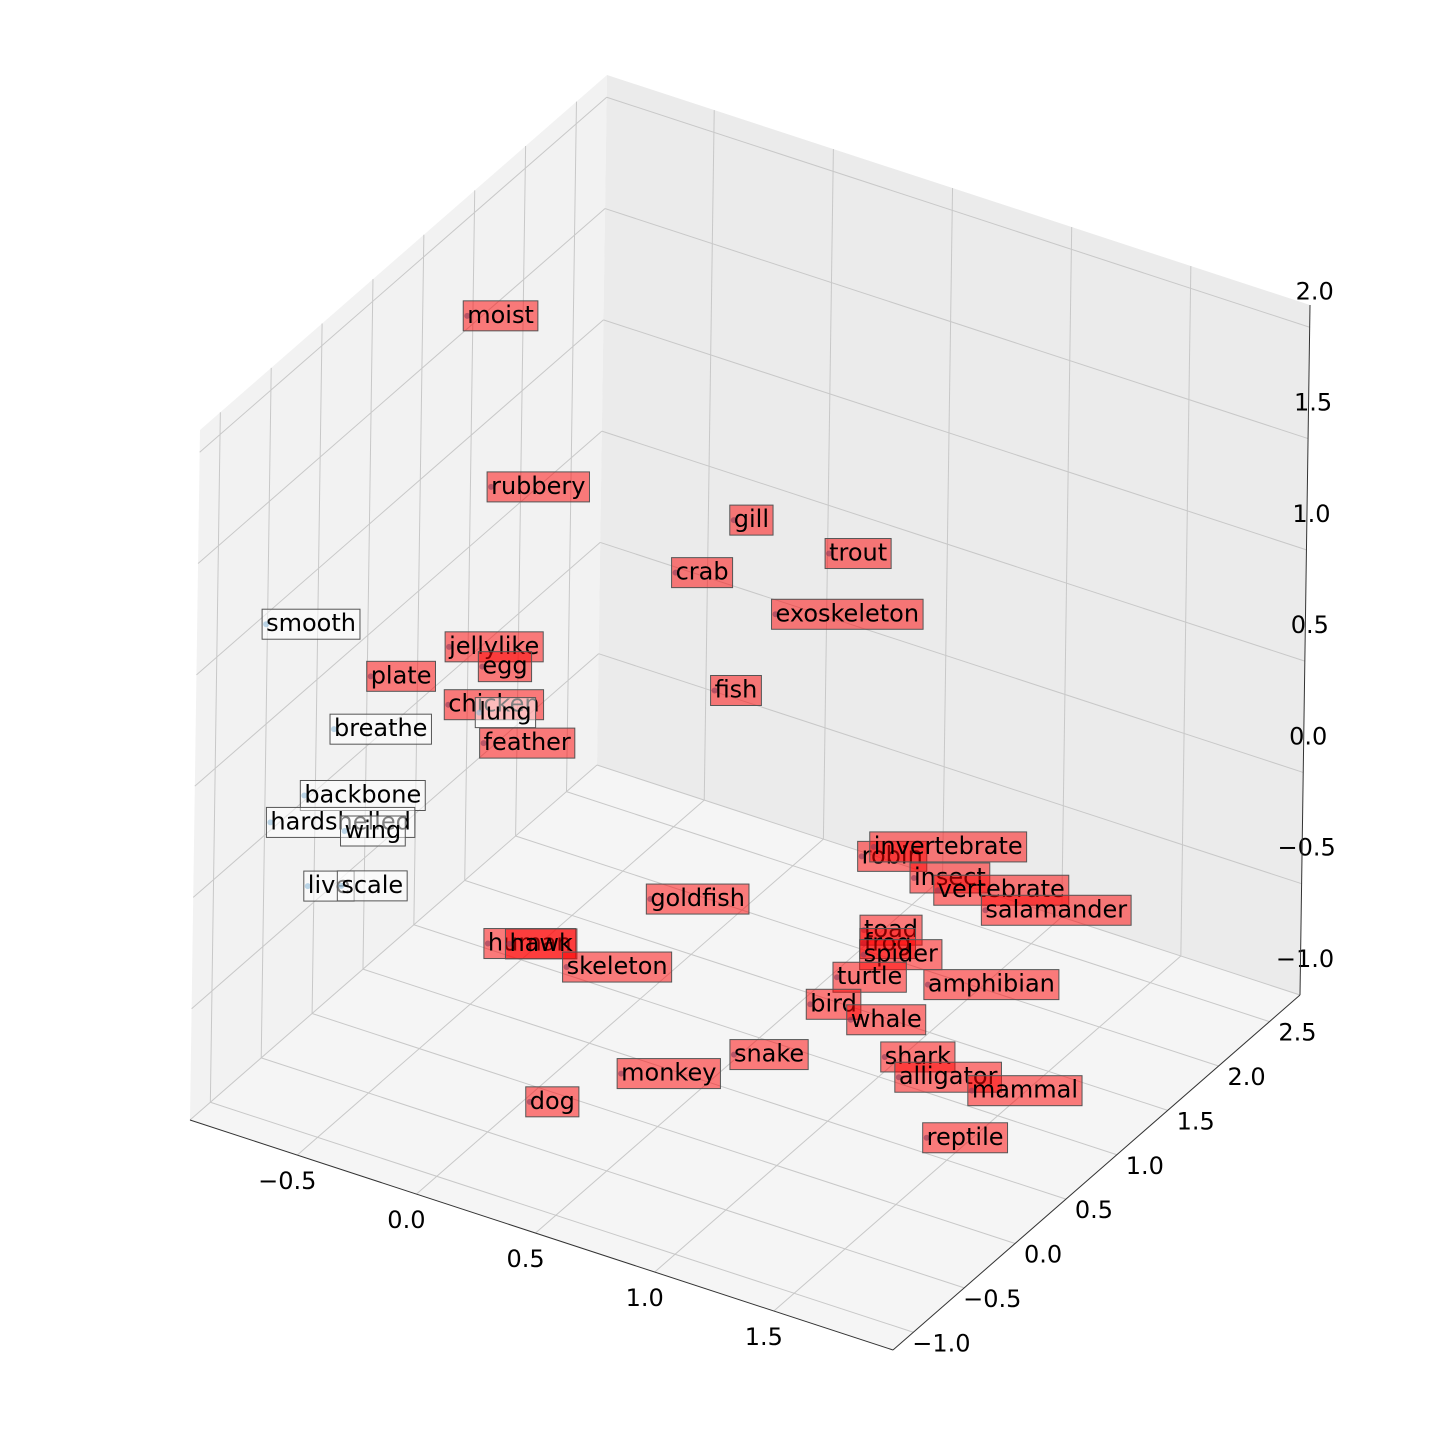  Describe the element at coordinates (287, 1181) in the screenshot. I see `x-tick-label: −0.5` at that location.